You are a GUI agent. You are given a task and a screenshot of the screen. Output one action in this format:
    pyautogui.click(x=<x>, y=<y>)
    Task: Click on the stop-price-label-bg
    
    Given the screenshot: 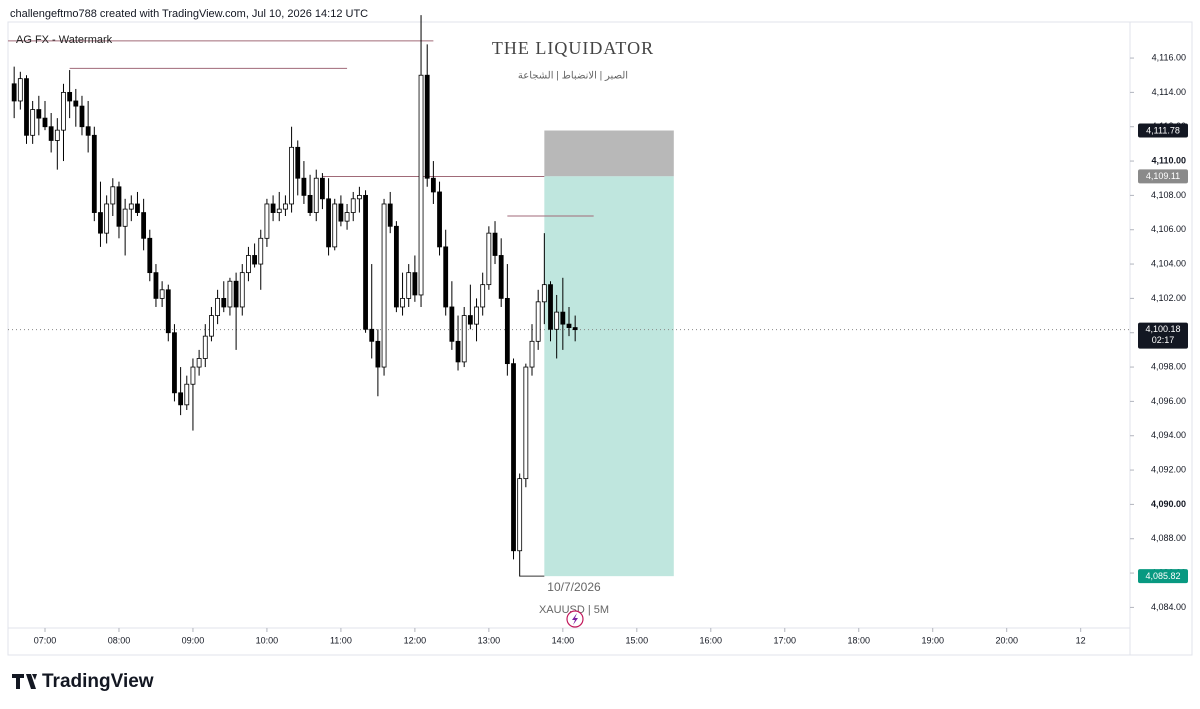 What is the action you would take?
    pyautogui.click(x=1163, y=130)
    